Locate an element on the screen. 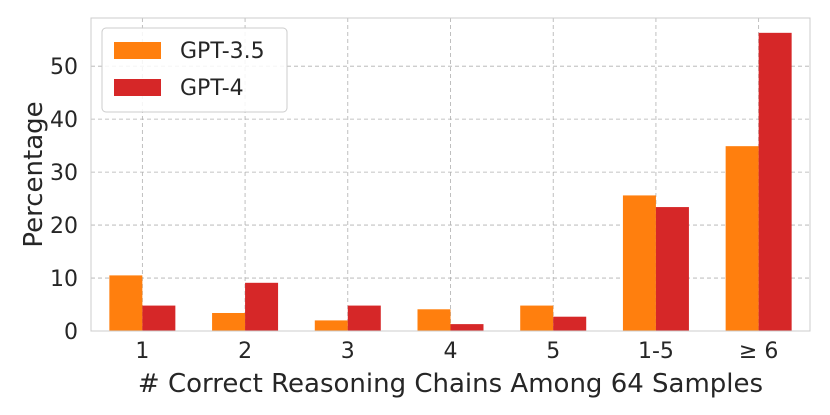 The image size is (830, 415). x-tick-label: 3 is located at coordinates (348, 351).